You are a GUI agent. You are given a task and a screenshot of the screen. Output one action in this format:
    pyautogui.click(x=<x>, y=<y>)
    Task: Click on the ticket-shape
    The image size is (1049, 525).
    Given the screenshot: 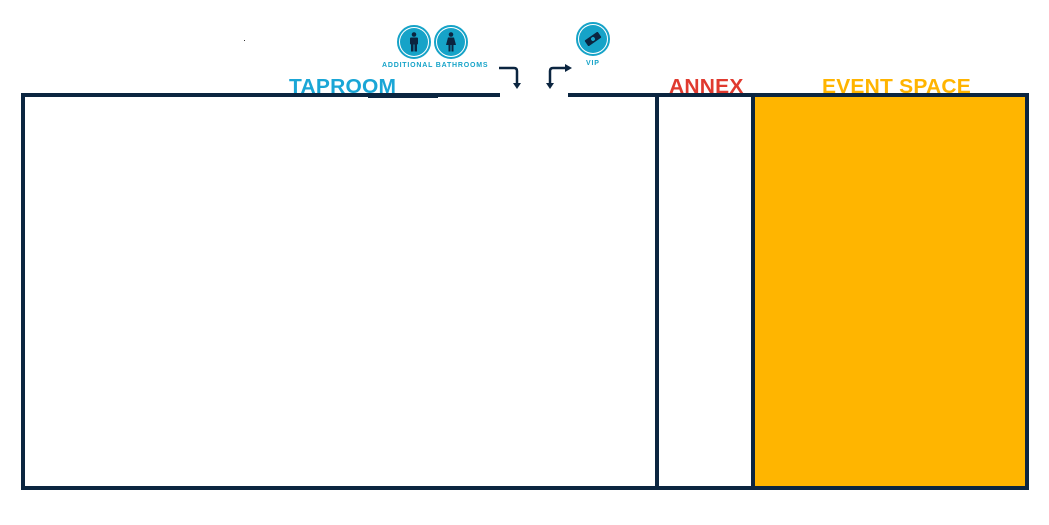 What is the action you would take?
    pyautogui.click(x=593, y=39)
    